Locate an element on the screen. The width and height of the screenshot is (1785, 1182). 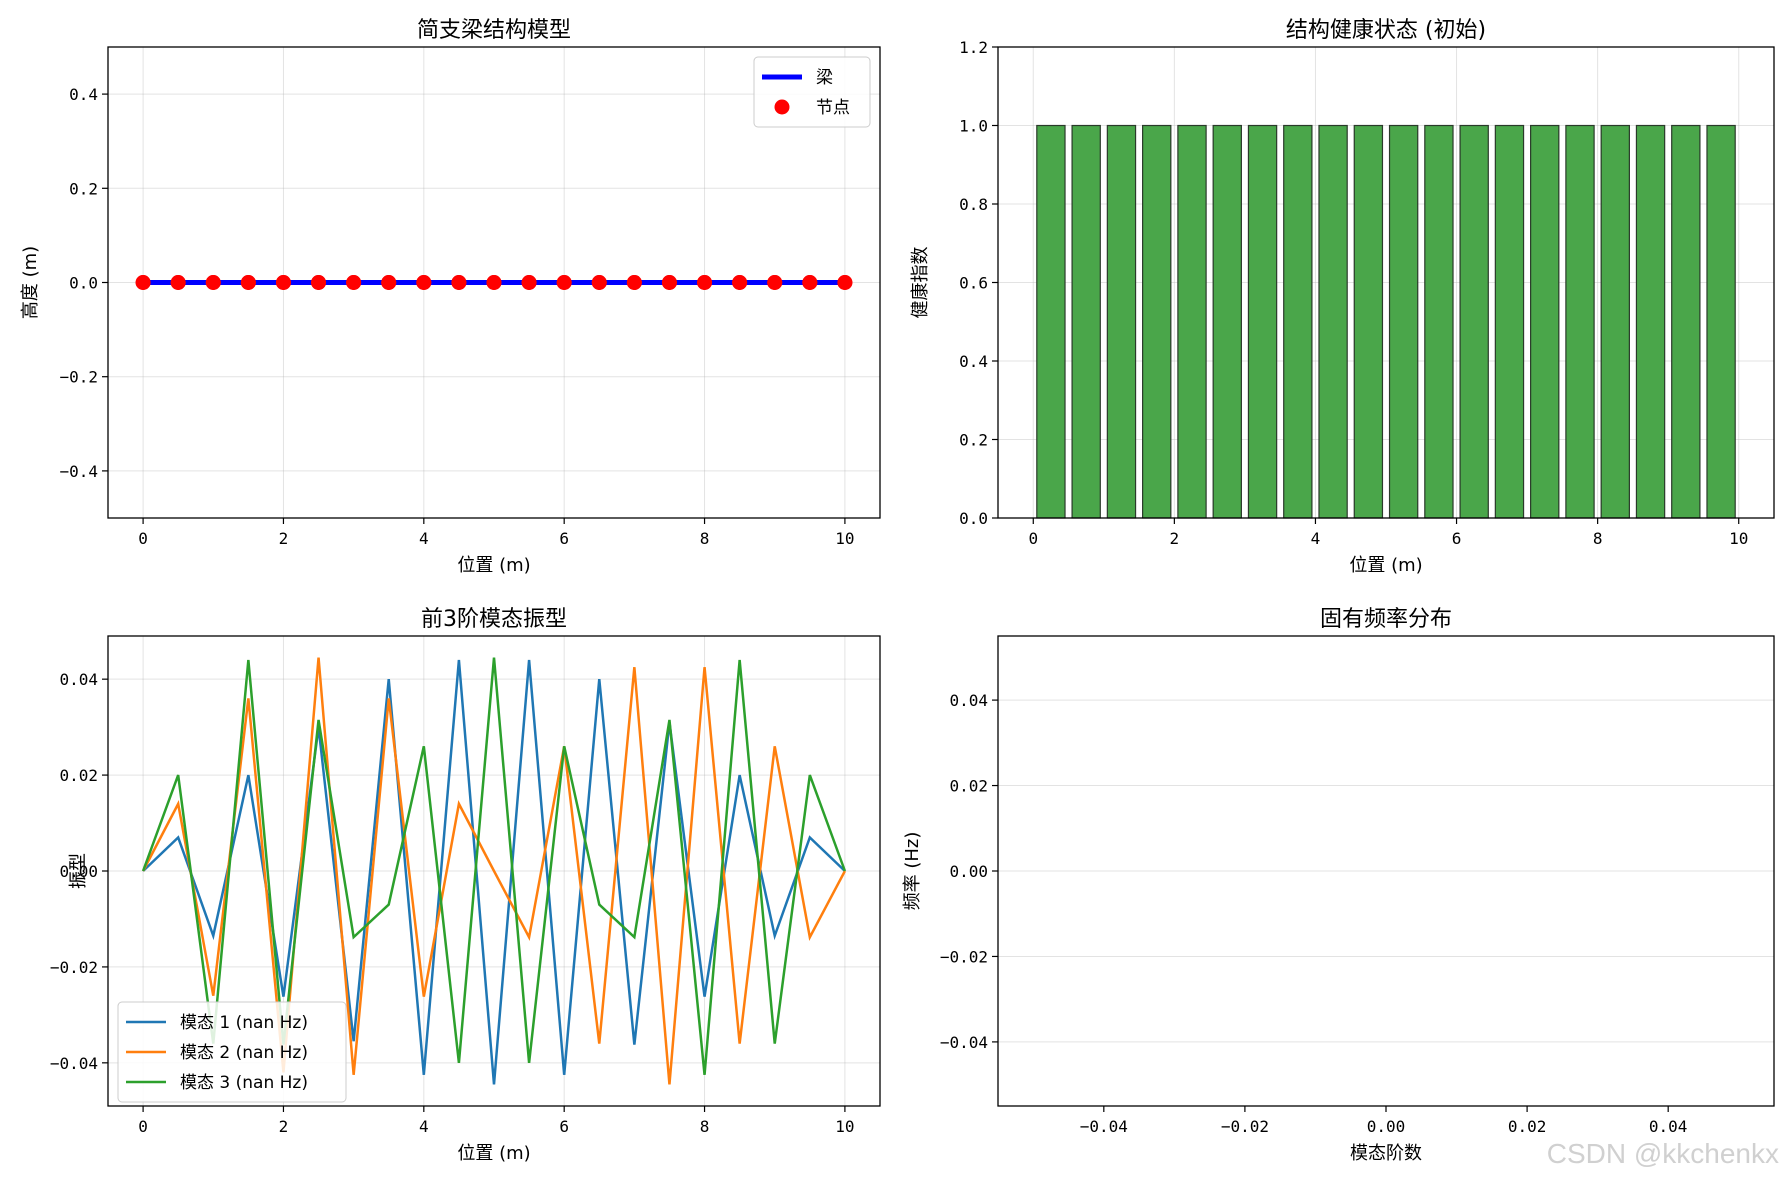
y-tick-label: −0.02 is located at coordinates (74, 967).